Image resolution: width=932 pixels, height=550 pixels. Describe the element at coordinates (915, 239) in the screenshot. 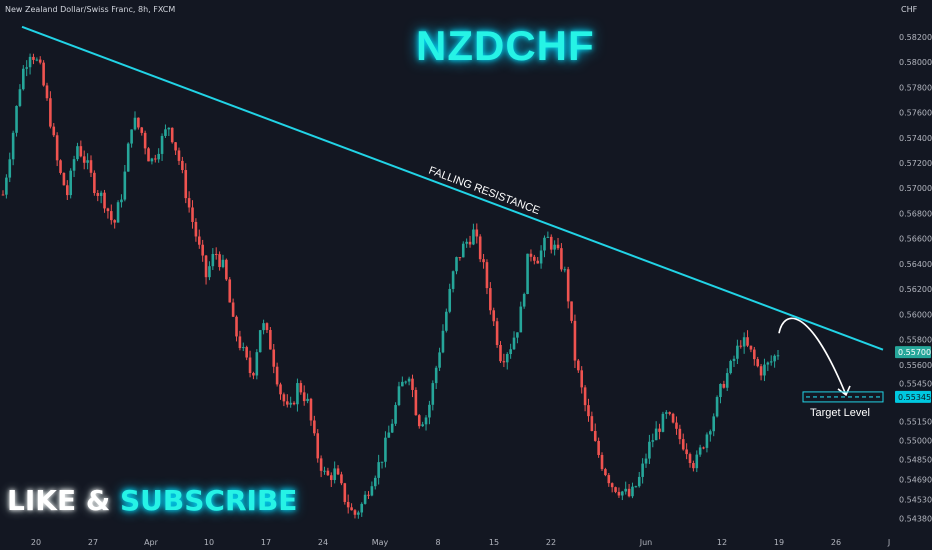

I see `price-tick-label: 0.56600` at that location.